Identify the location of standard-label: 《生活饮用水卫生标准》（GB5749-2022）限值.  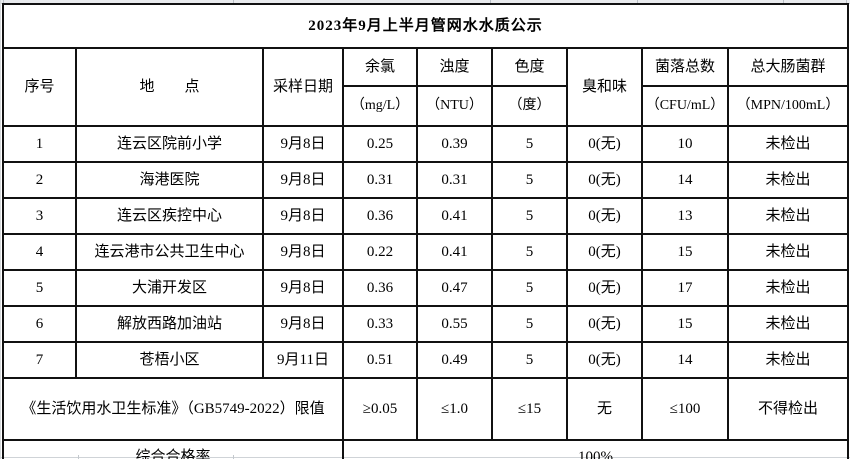
(173, 409).